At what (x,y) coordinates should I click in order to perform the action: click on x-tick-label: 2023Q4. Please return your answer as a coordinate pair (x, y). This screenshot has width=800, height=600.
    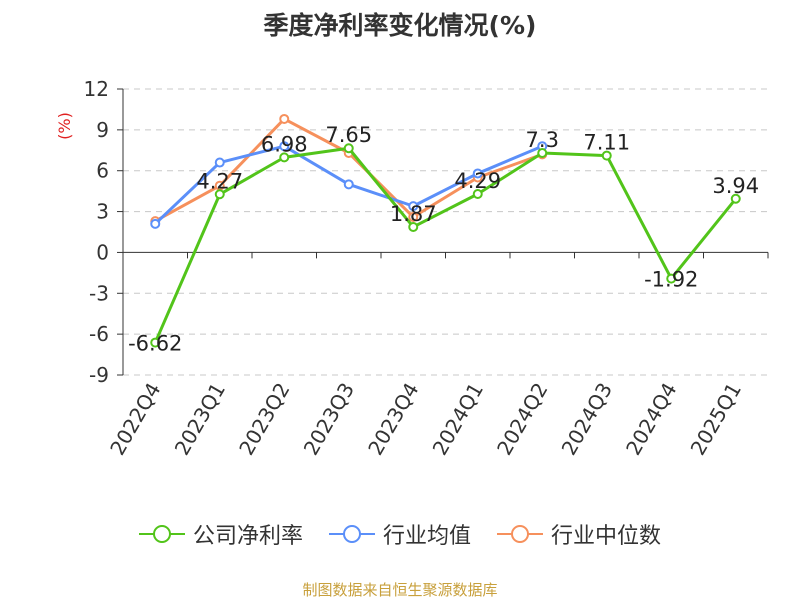
    Looking at the image, I should click on (393, 419).